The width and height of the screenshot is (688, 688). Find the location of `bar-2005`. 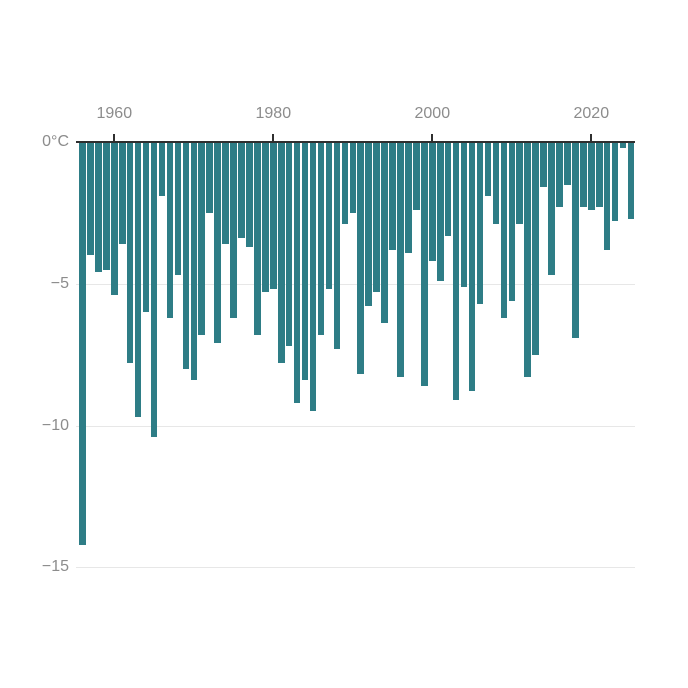

bar-2005 is located at coordinates (472, 267).